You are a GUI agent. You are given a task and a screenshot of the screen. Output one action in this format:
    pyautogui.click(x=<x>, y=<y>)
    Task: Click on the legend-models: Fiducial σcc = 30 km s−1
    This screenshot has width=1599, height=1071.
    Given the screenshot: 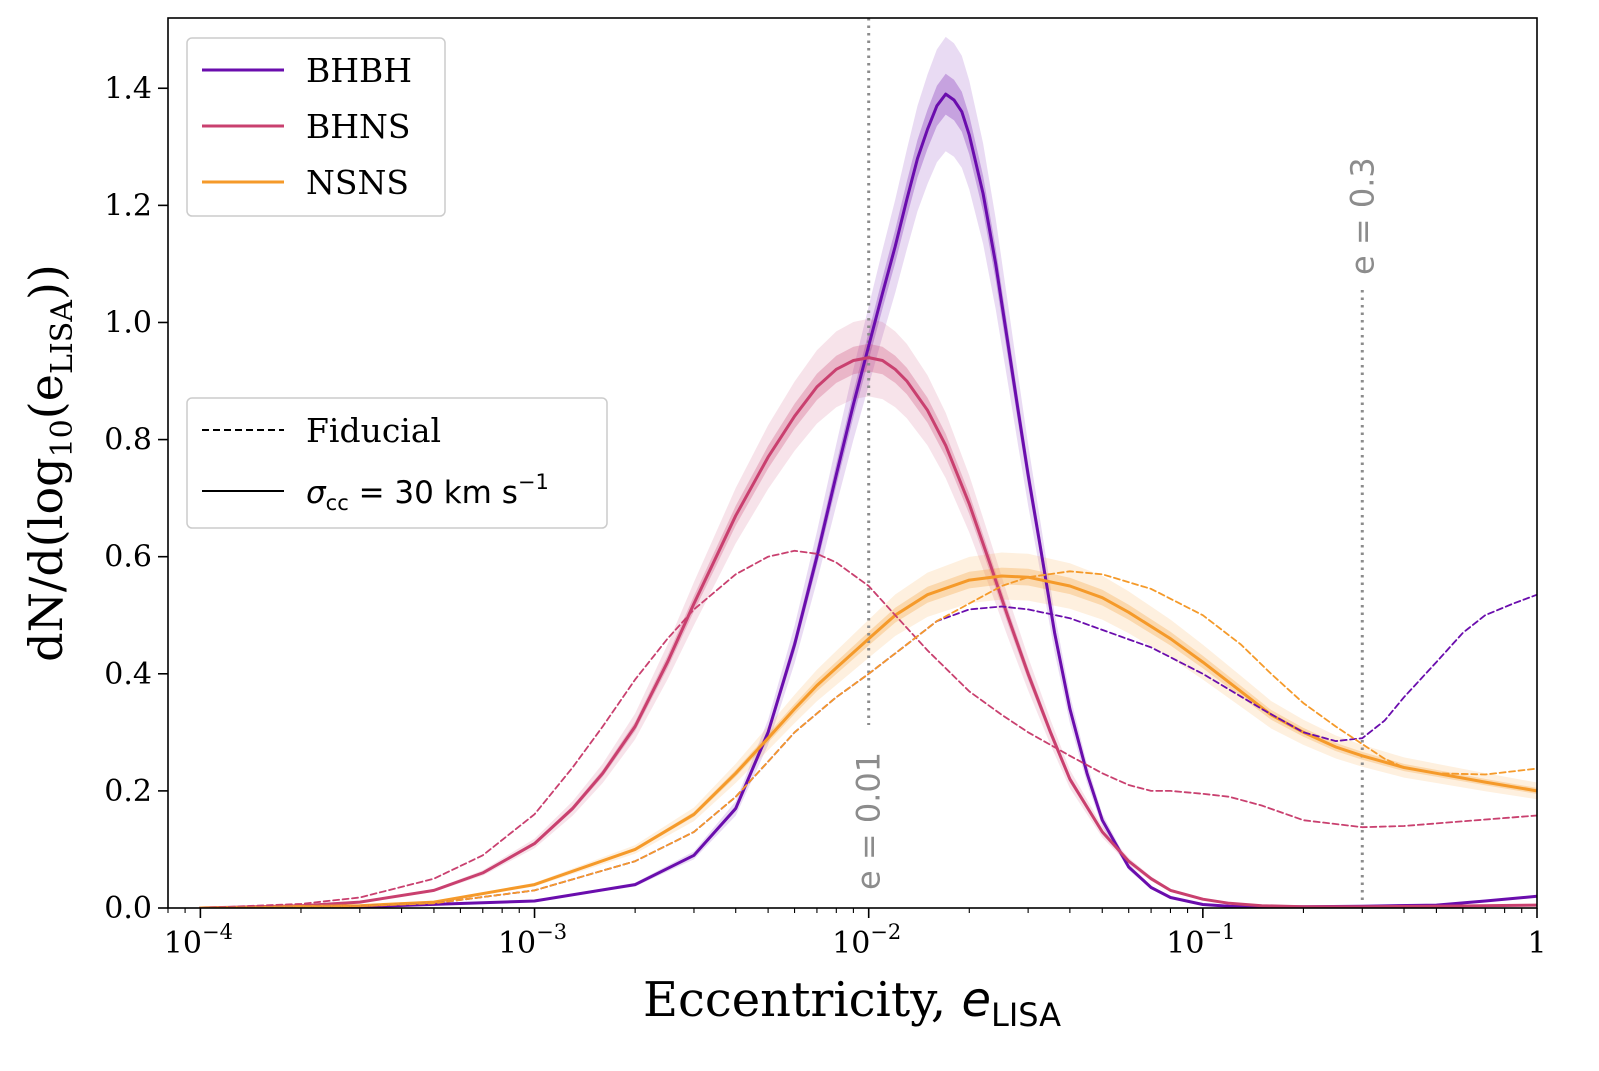 What is the action you would take?
    pyautogui.click(x=397, y=463)
    